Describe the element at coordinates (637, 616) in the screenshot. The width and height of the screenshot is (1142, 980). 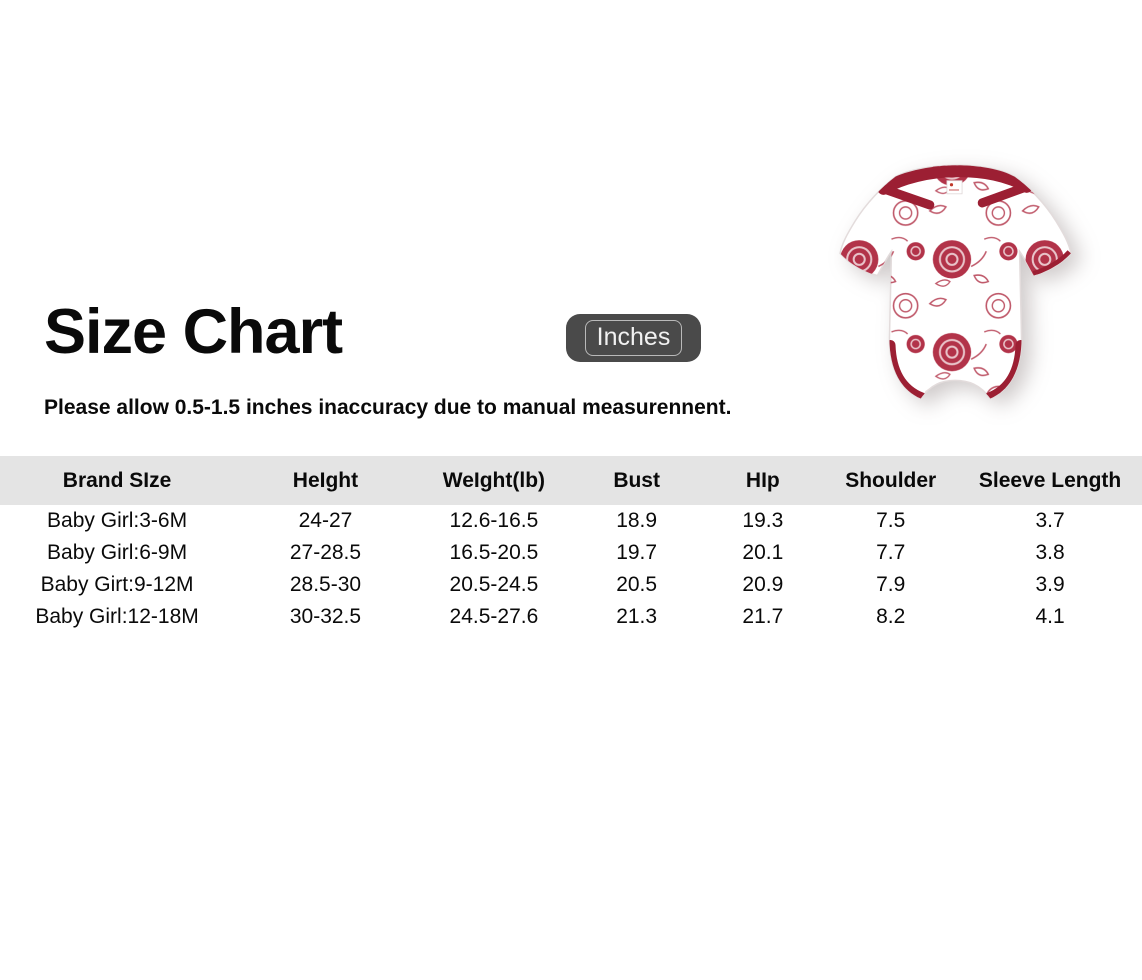
I see `cell-bust: 21.3` at that location.